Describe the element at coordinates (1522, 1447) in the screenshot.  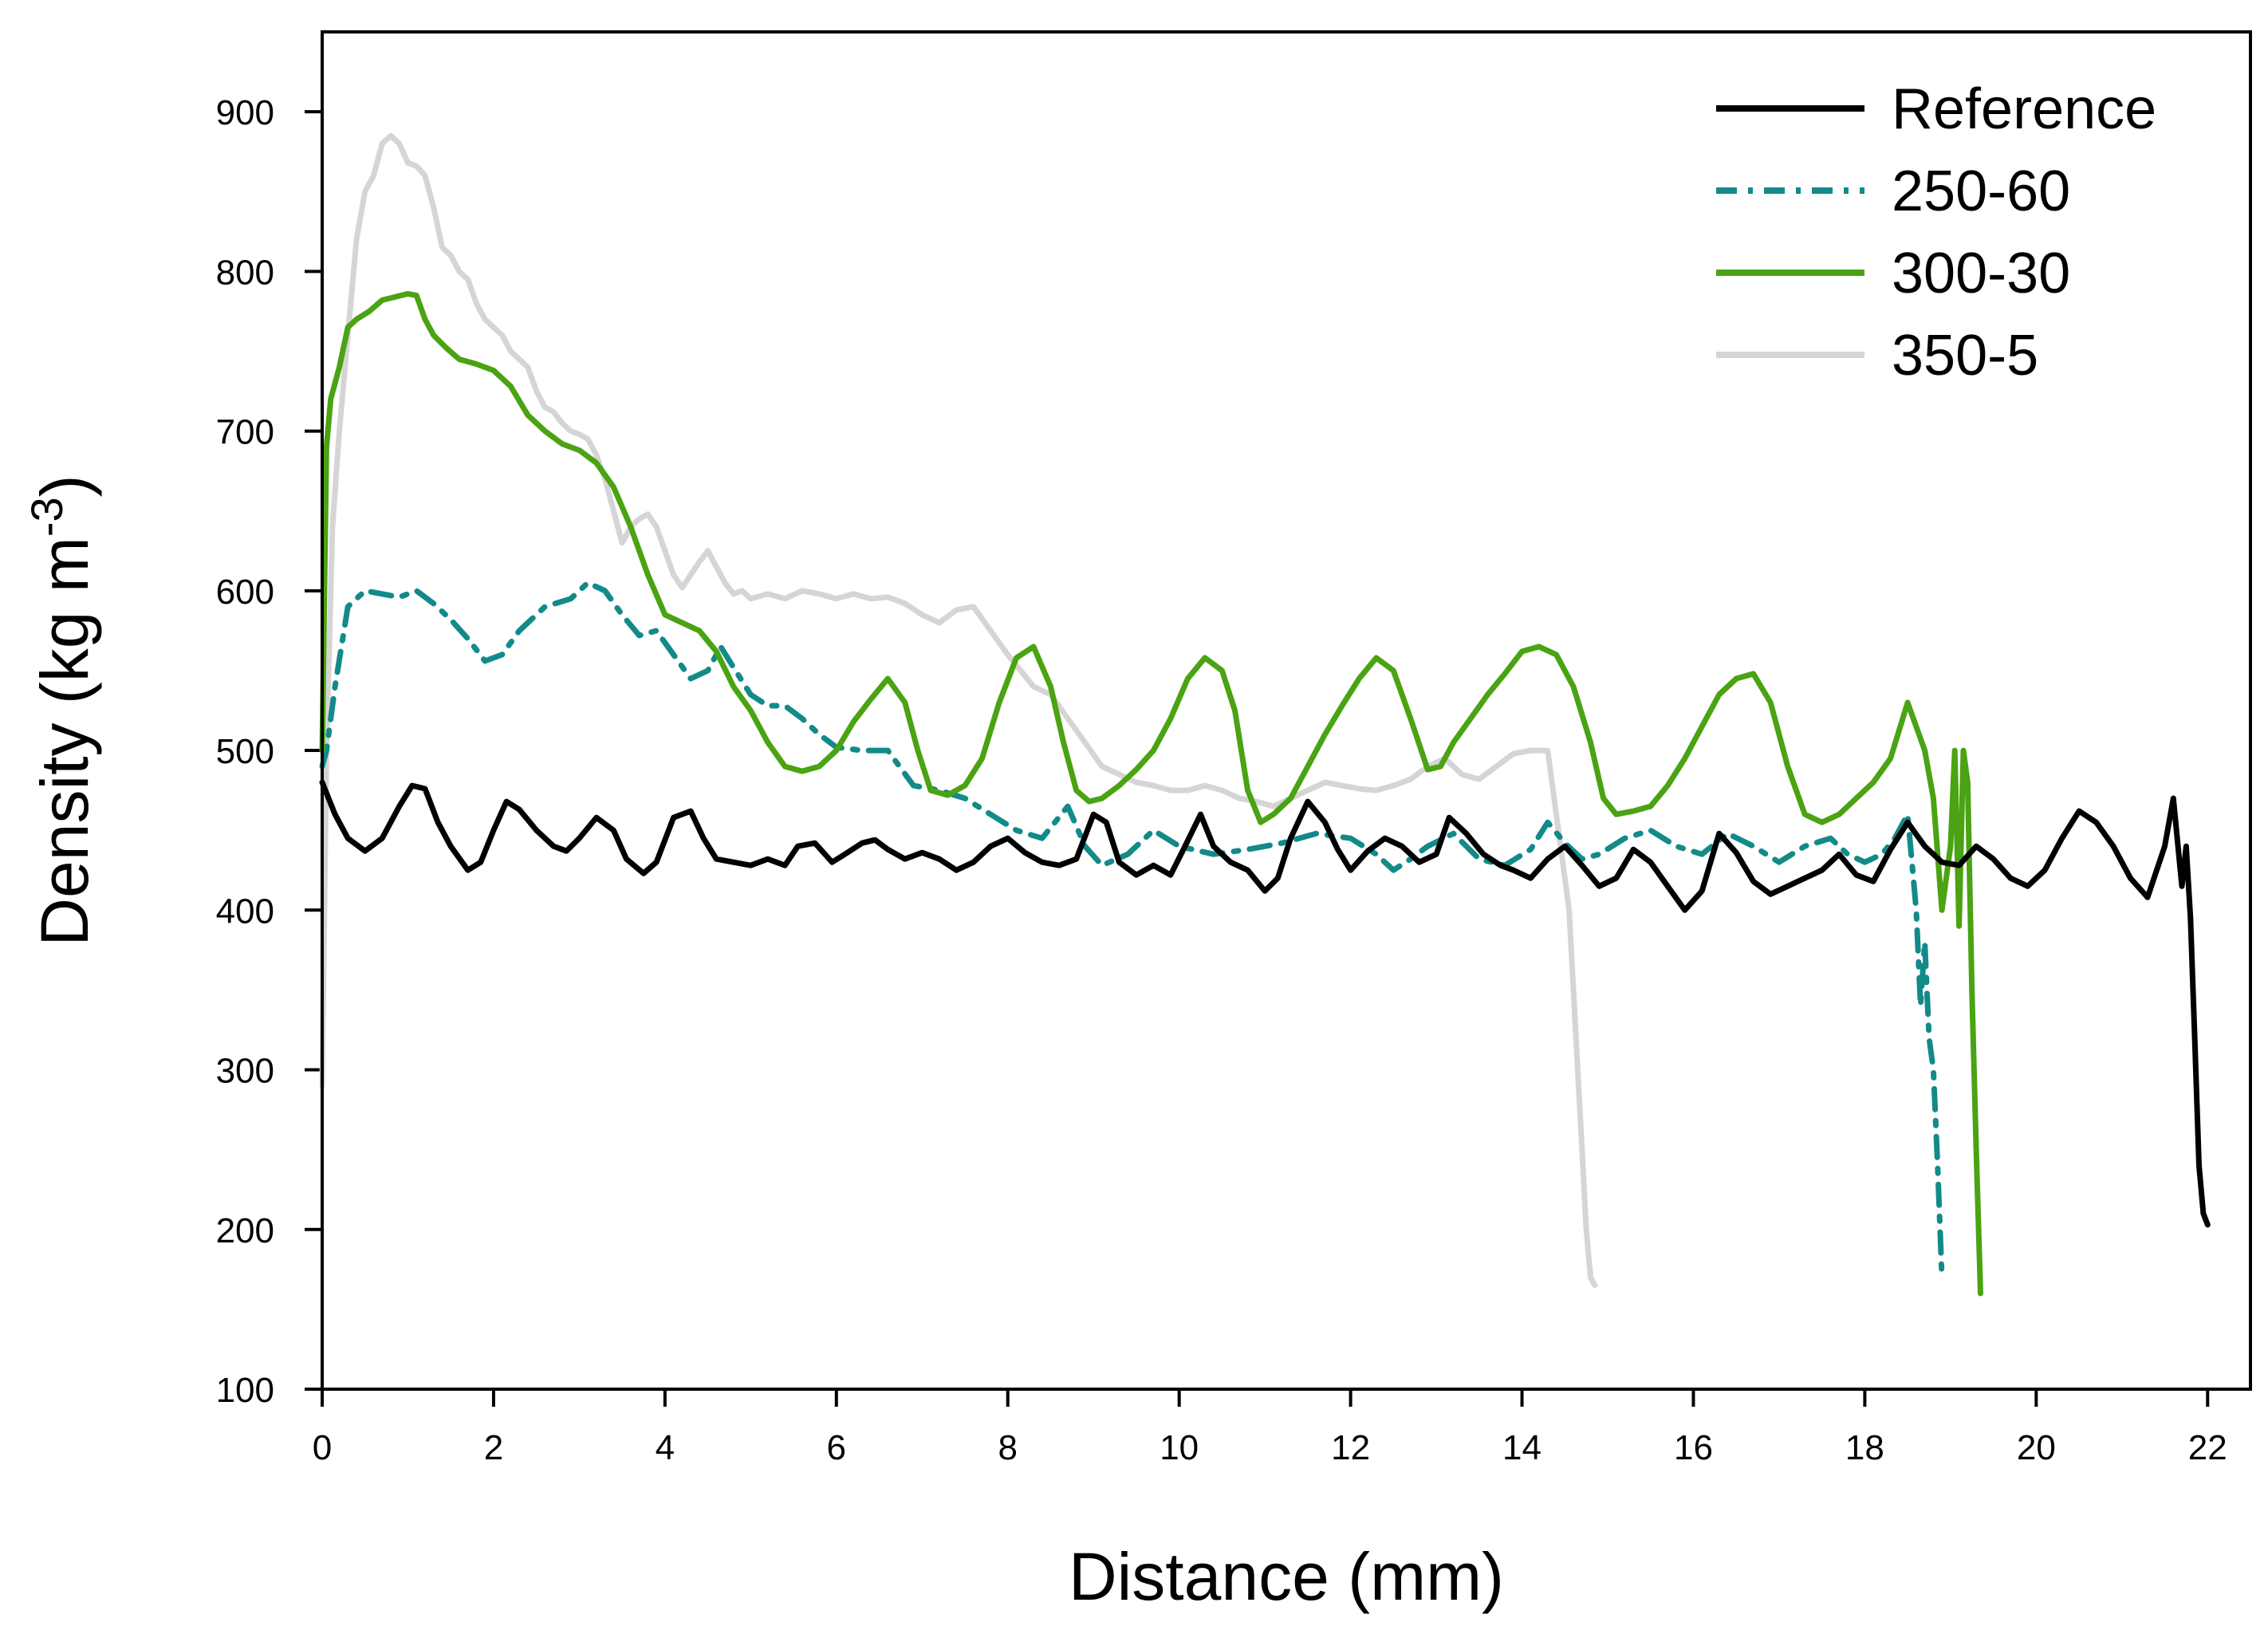
I see `x-tick-label: 14` at that location.